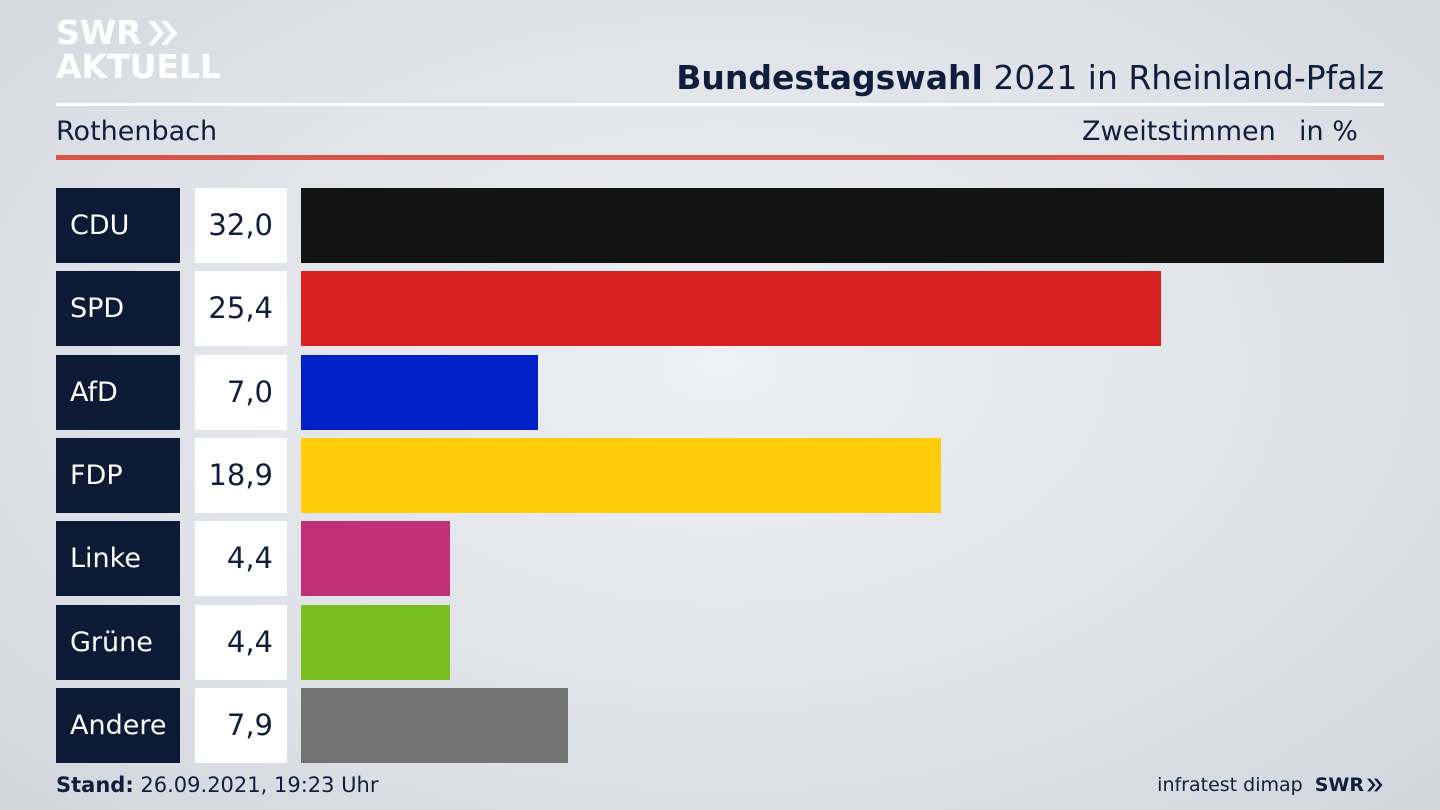 Image resolution: width=1440 pixels, height=810 pixels. What do you see at coordinates (720, 157) in the screenshot?
I see `accent-divider` at bounding box center [720, 157].